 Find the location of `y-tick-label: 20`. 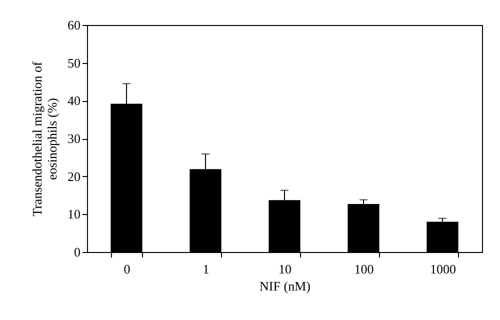

y-tick-label: 20 is located at coordinates (74, 176).